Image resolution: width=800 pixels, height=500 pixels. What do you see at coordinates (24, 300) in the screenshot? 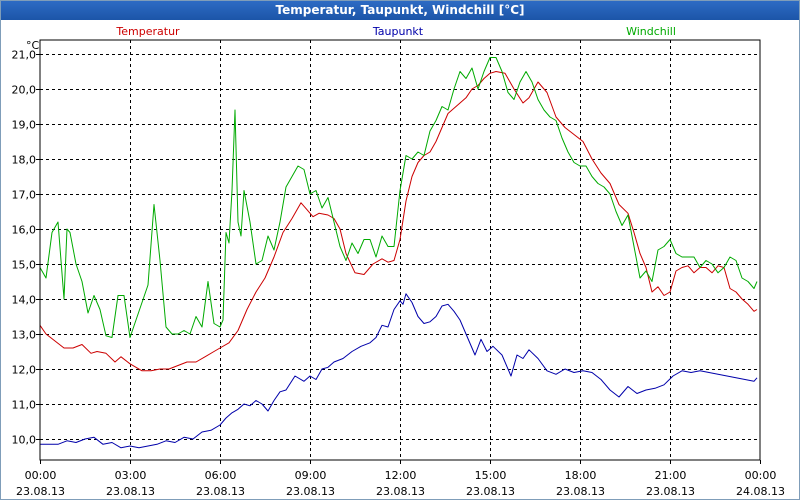
I see `y-tick-label: 14,0` at bounding box center [24, 300].